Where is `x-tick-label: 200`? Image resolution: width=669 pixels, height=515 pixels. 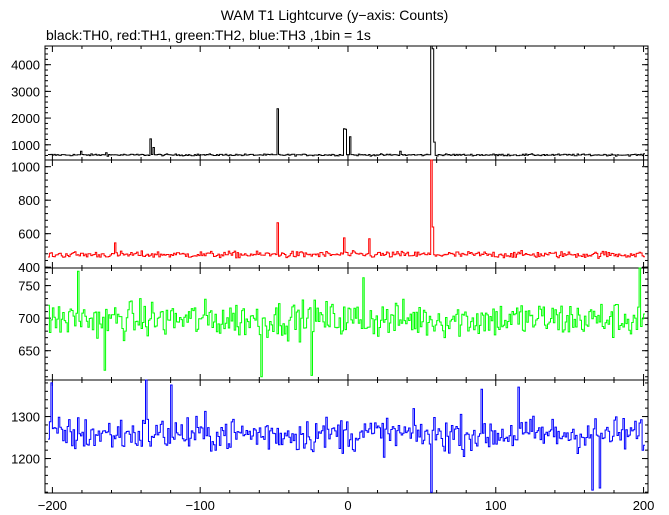 x-tick-label: 200 is located at coordinates (644, 505).